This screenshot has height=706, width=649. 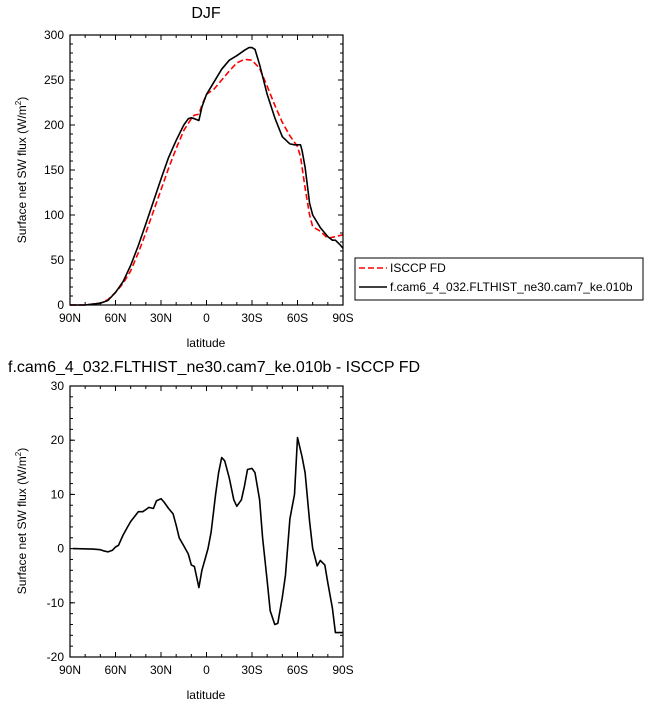 I want to click on legend-label-cam: f.cam6_4_032.FLTHIST_ne30.cam7_ke.010b, so click(x=511, y=287).